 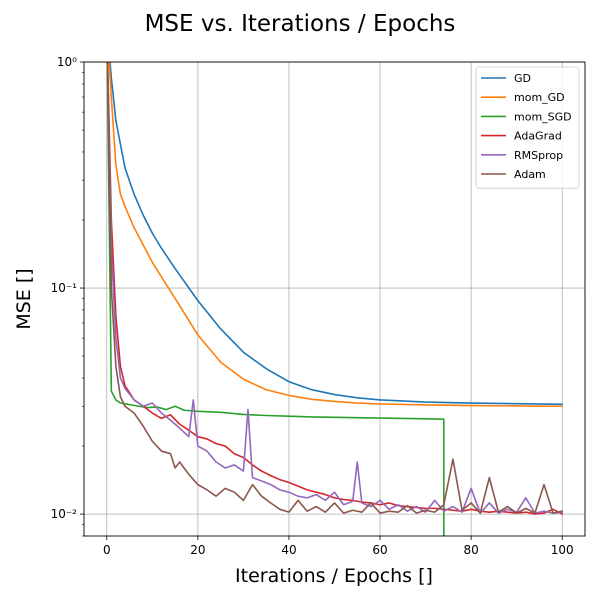 What do you see at coordinates (470, 550) in the screenshot?
I see `x-tick-label: 80` at bounding box center [470, 550].